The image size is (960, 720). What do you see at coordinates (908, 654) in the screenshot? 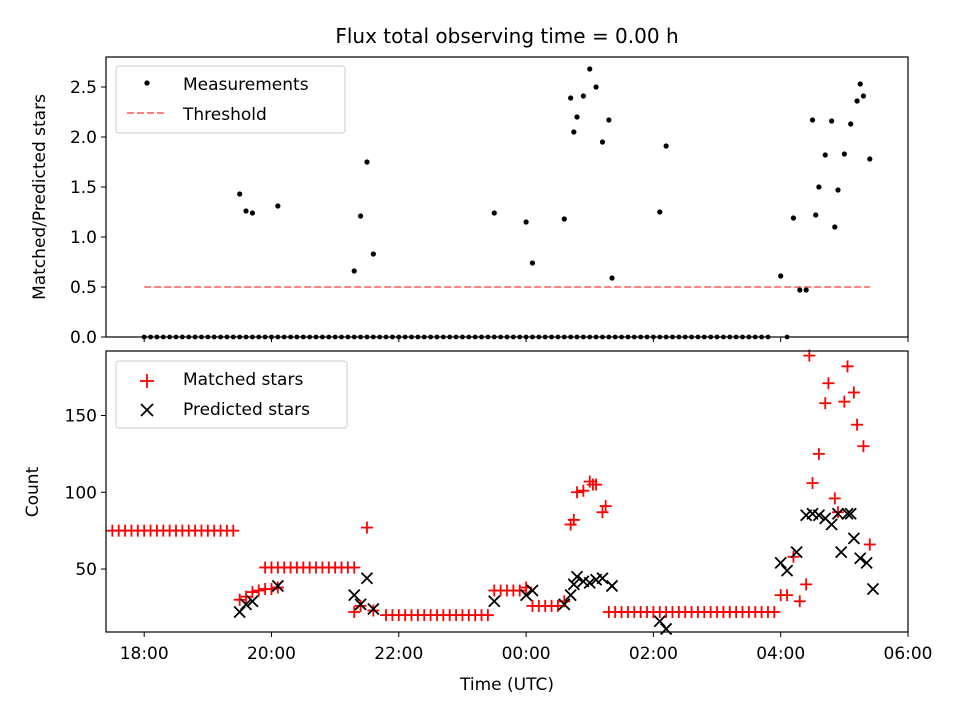
I see `bottom-x-tick-label: 06:00` at bounding box center [908, 654].